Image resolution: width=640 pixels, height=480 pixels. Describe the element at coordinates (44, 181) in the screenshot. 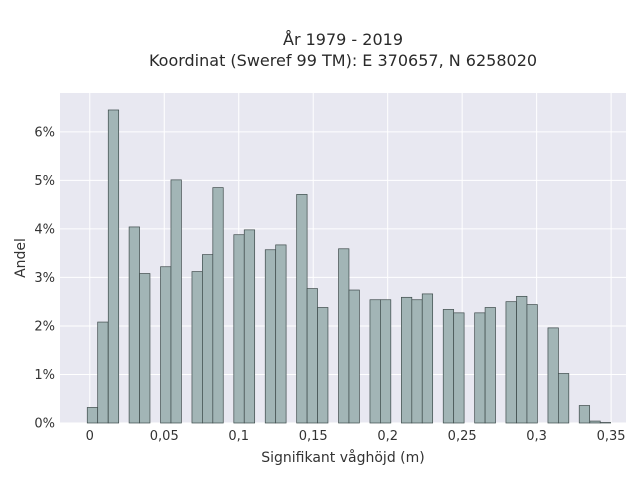

I see `y-tick-label: 5%` at that location.